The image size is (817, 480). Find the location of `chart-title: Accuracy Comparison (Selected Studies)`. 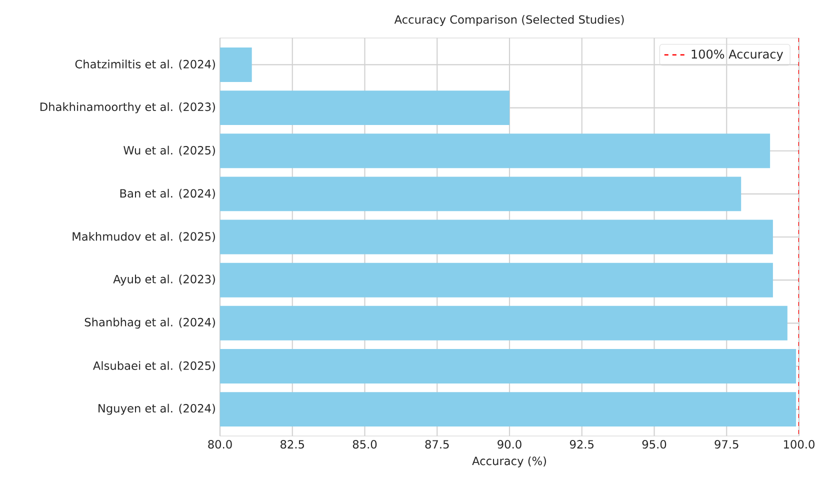

chart-title: Accuracy Comparison (Selected Studies) is located at coordinates (509, 20).